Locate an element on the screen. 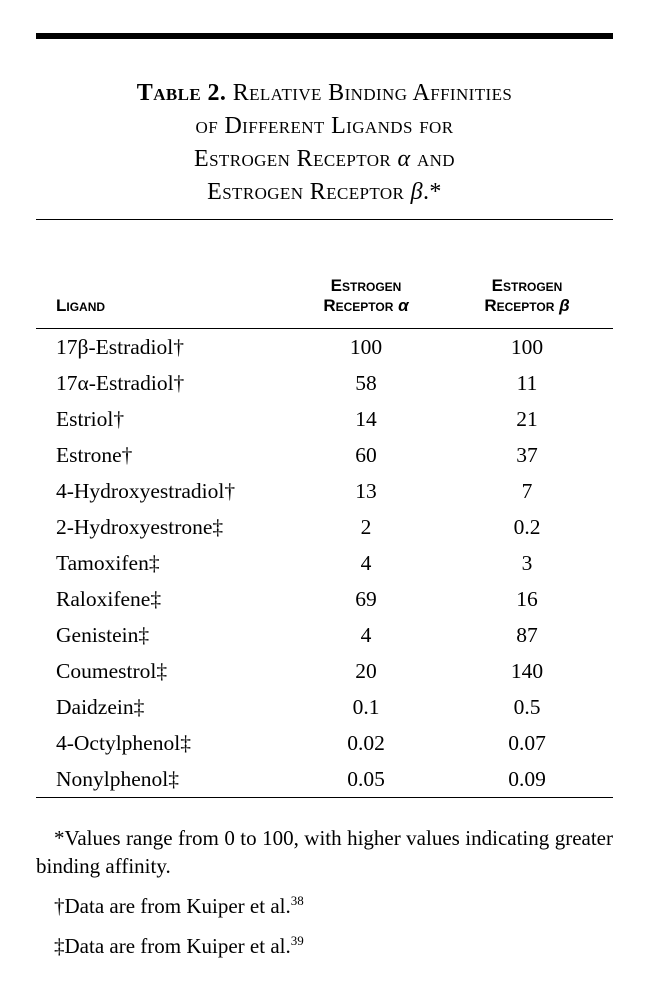  er-beta-value-cell: 3 is located at coordinates (527, 563).